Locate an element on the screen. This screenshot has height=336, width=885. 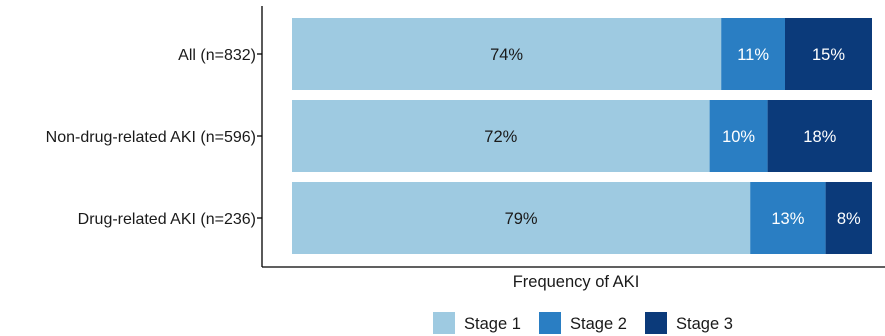
data-label: 18% is located at coordinates (819, 137).